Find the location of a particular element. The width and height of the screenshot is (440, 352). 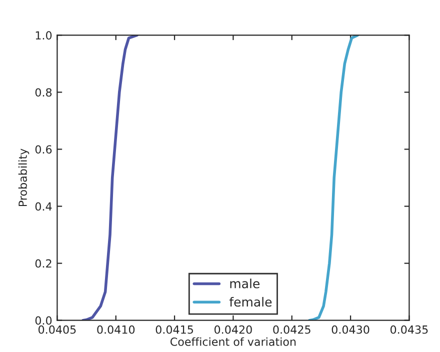

legend-label: female is located at coordinates (250, 301).